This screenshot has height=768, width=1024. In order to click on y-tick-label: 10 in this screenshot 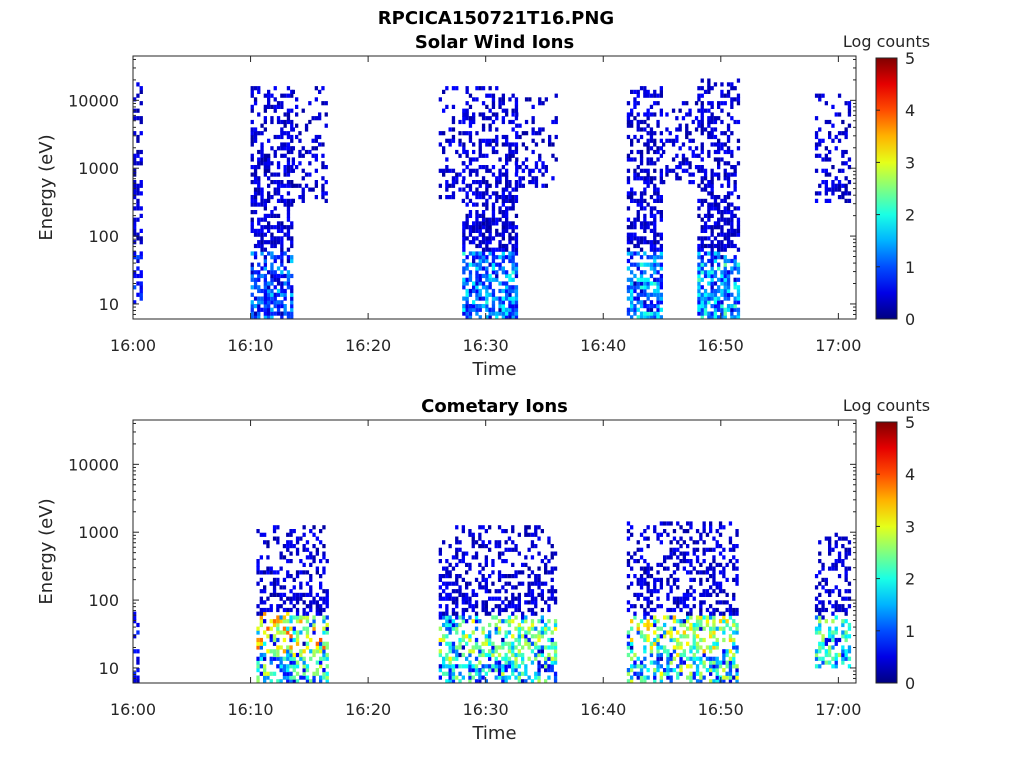, I will do `click(109, 668)`.